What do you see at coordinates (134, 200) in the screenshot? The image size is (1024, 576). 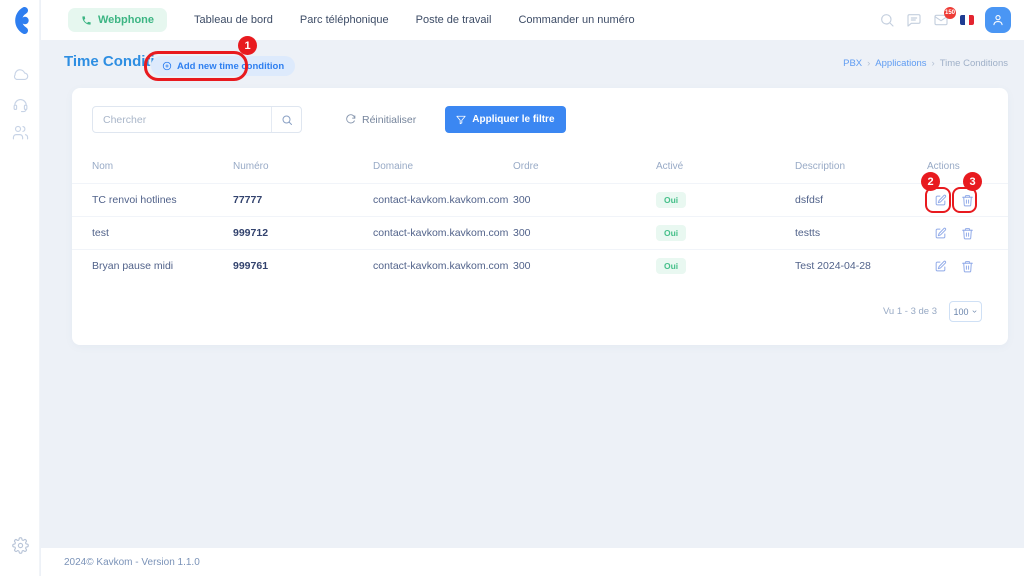 I see `cell-name: TC renvoi hotlines` at bounding box center [134, 200].